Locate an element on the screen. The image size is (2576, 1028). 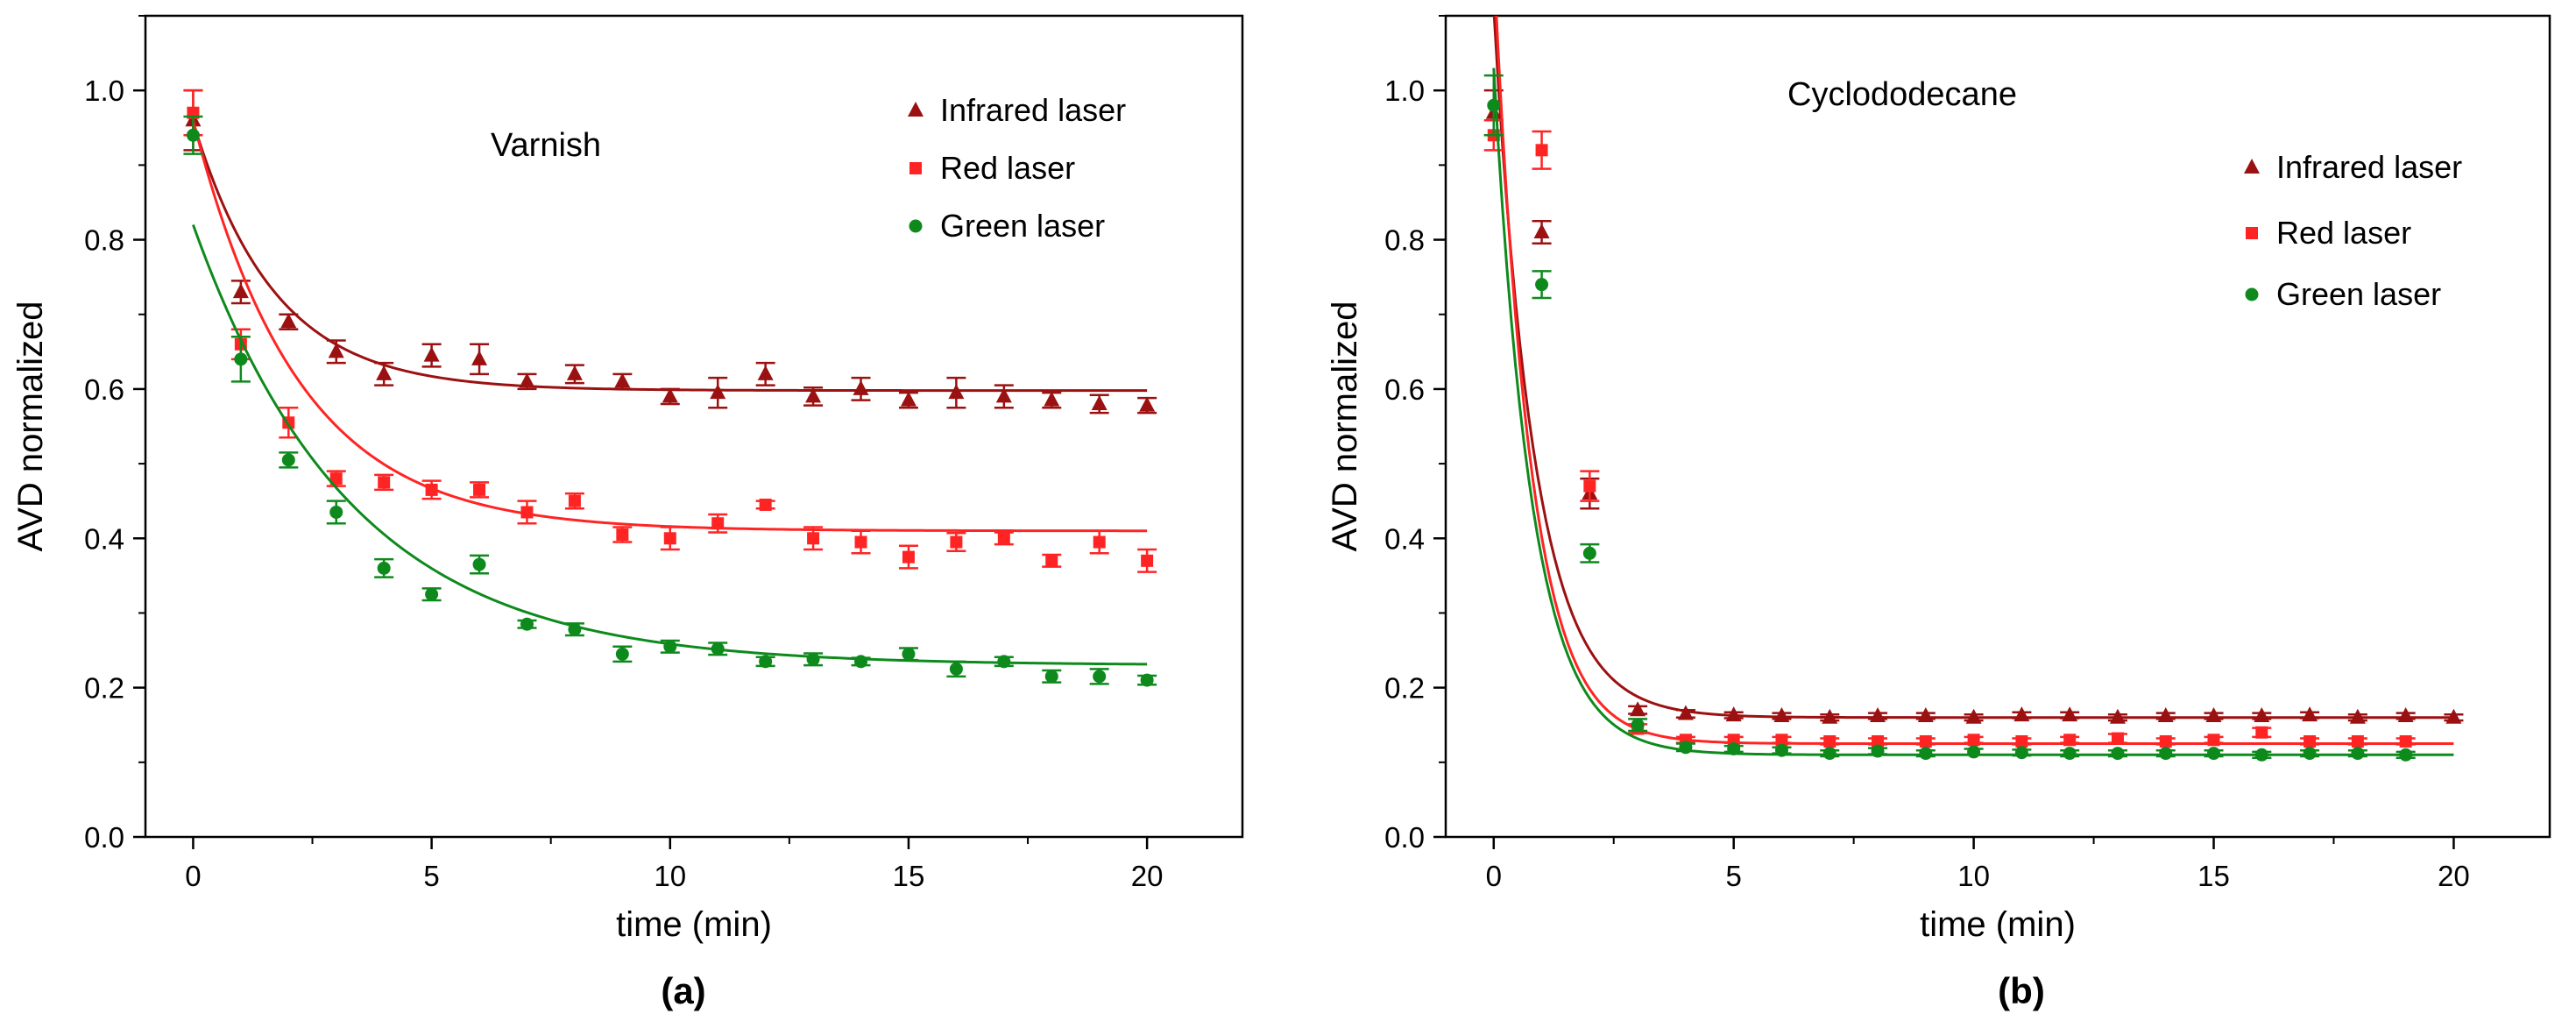
panel-label: (b) is located at coordinates (2021, 990).